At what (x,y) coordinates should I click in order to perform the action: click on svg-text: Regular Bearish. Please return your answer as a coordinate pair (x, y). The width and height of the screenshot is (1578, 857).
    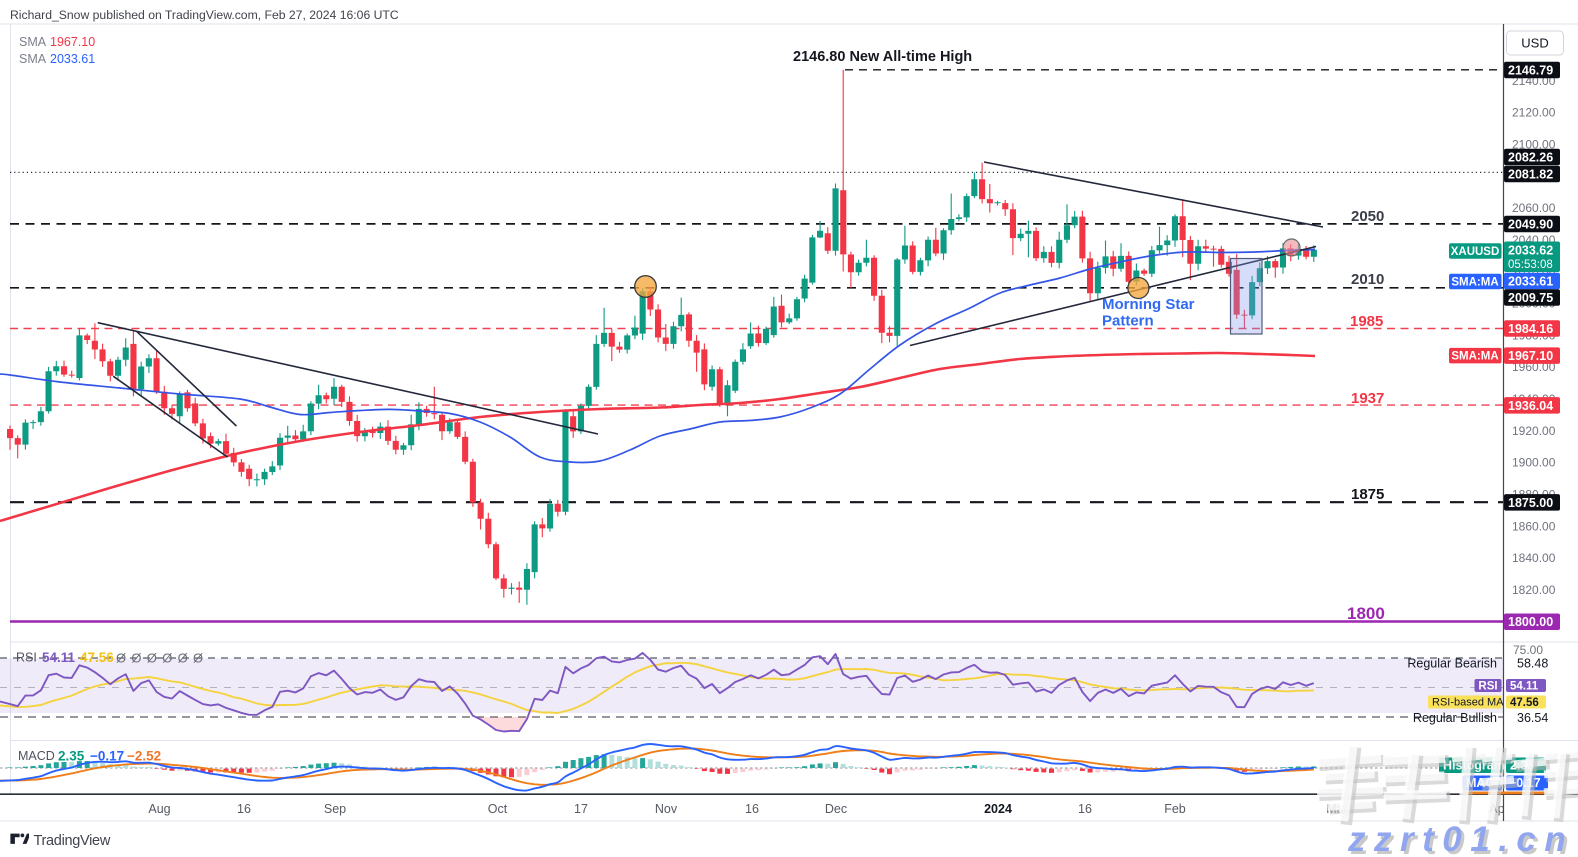
    Looking at the image, I should click on (1452, 664).